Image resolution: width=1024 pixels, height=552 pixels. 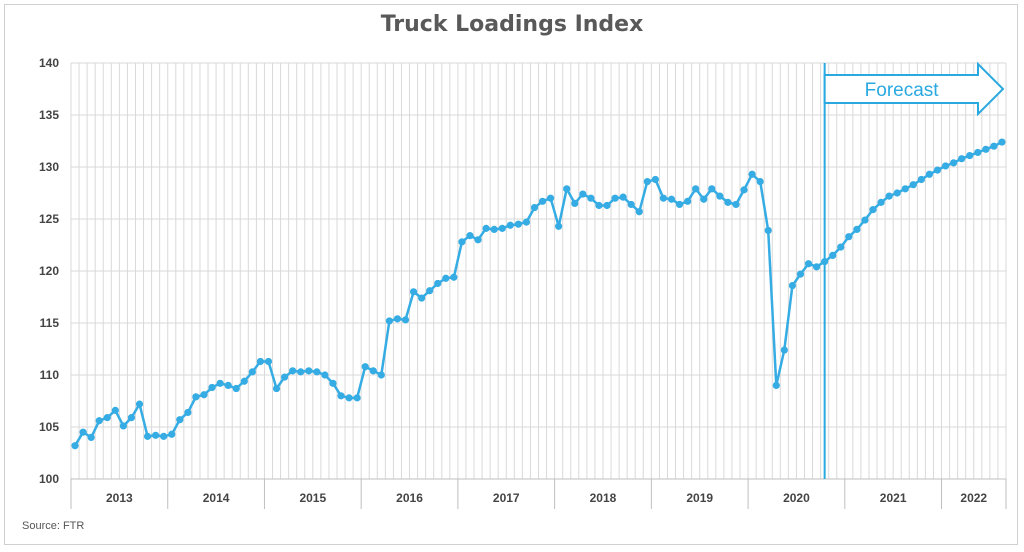 I want to click on y-tick-label: 140, so click(x=49, y=63).